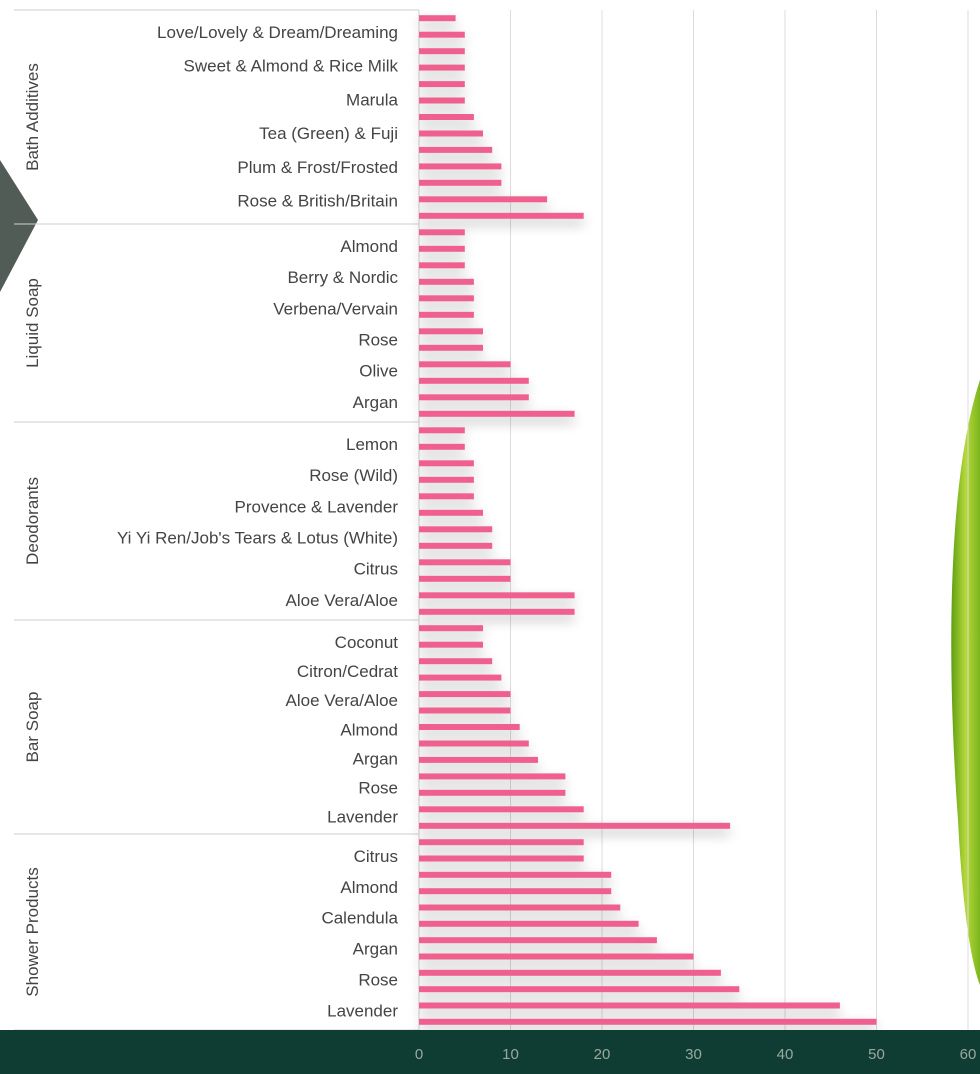 The image size is (980, 1074). What do you see at coordinates (353, 475) in the screenshot?
I see `category-label: Rose (Wild)` at bounding box center [353, 475].